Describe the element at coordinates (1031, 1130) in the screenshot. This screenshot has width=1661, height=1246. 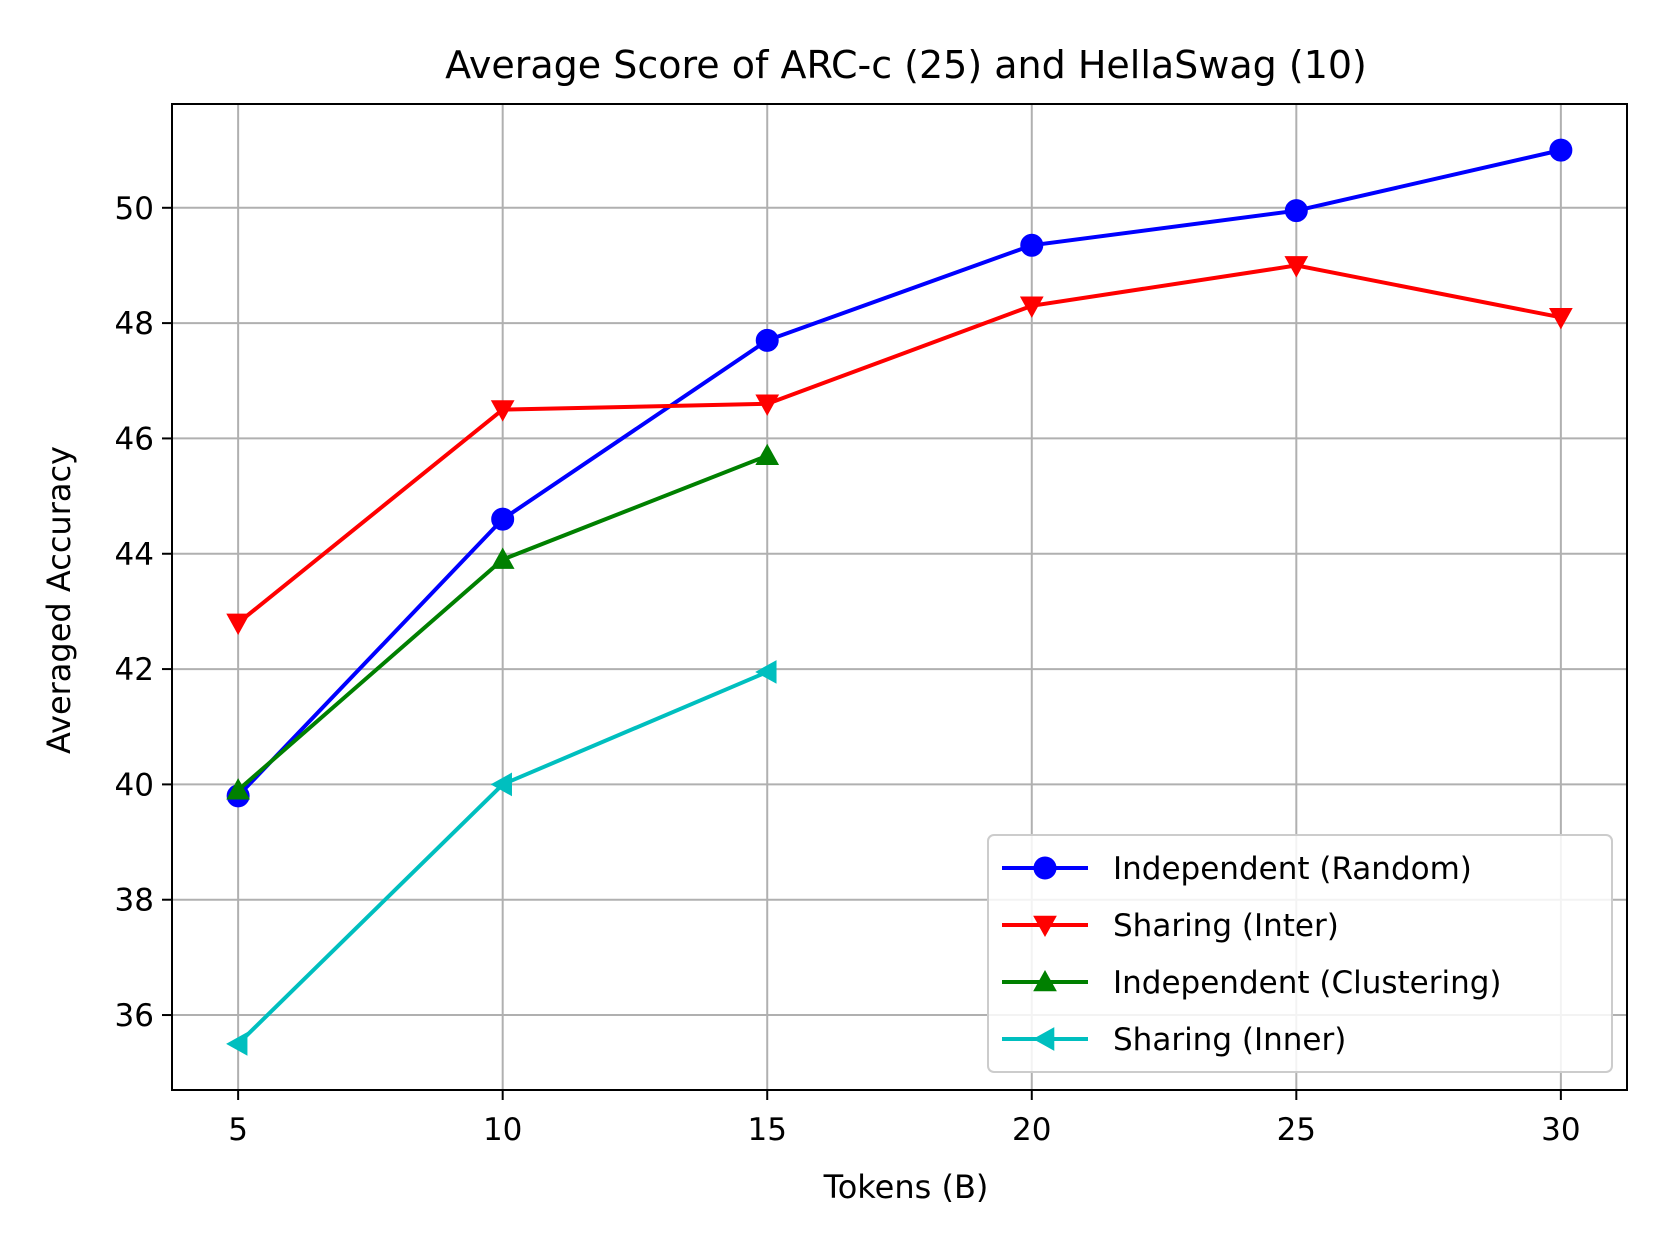
I see `x-tick-label: 20` at that location.